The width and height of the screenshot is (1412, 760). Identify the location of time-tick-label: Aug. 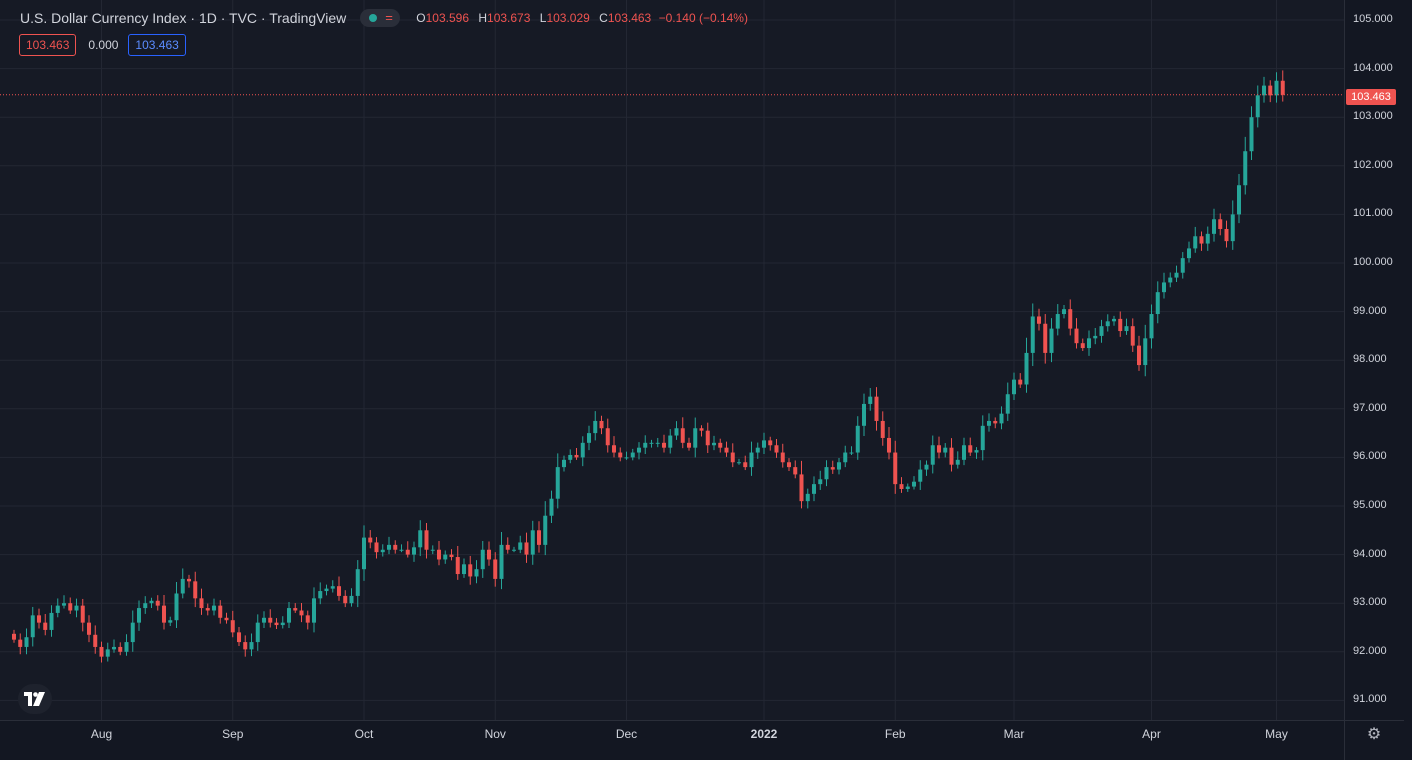
(101, 734).